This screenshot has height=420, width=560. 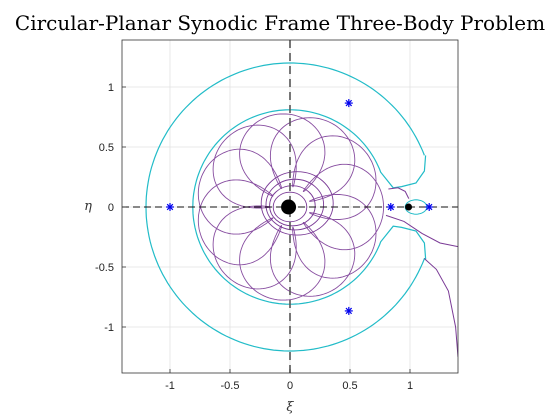 What do you see at coordinates (290, 407) in the screenshot?
I see `x-axis-label: ξ` at bounding box center [290, 407].